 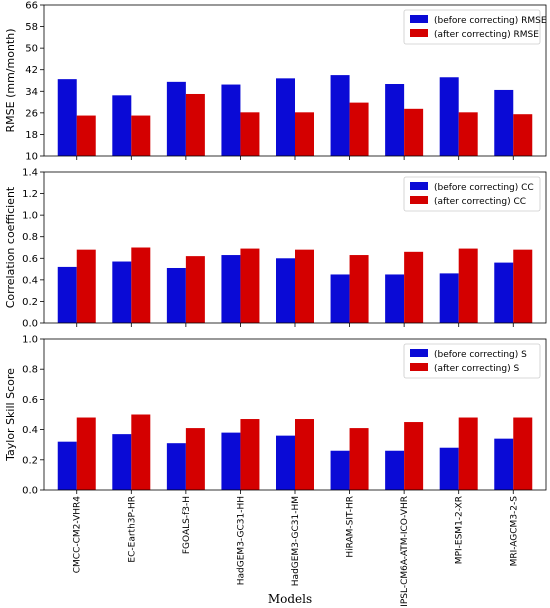 I want to click on y-tick-label: 10, so click(x=31, y=157).